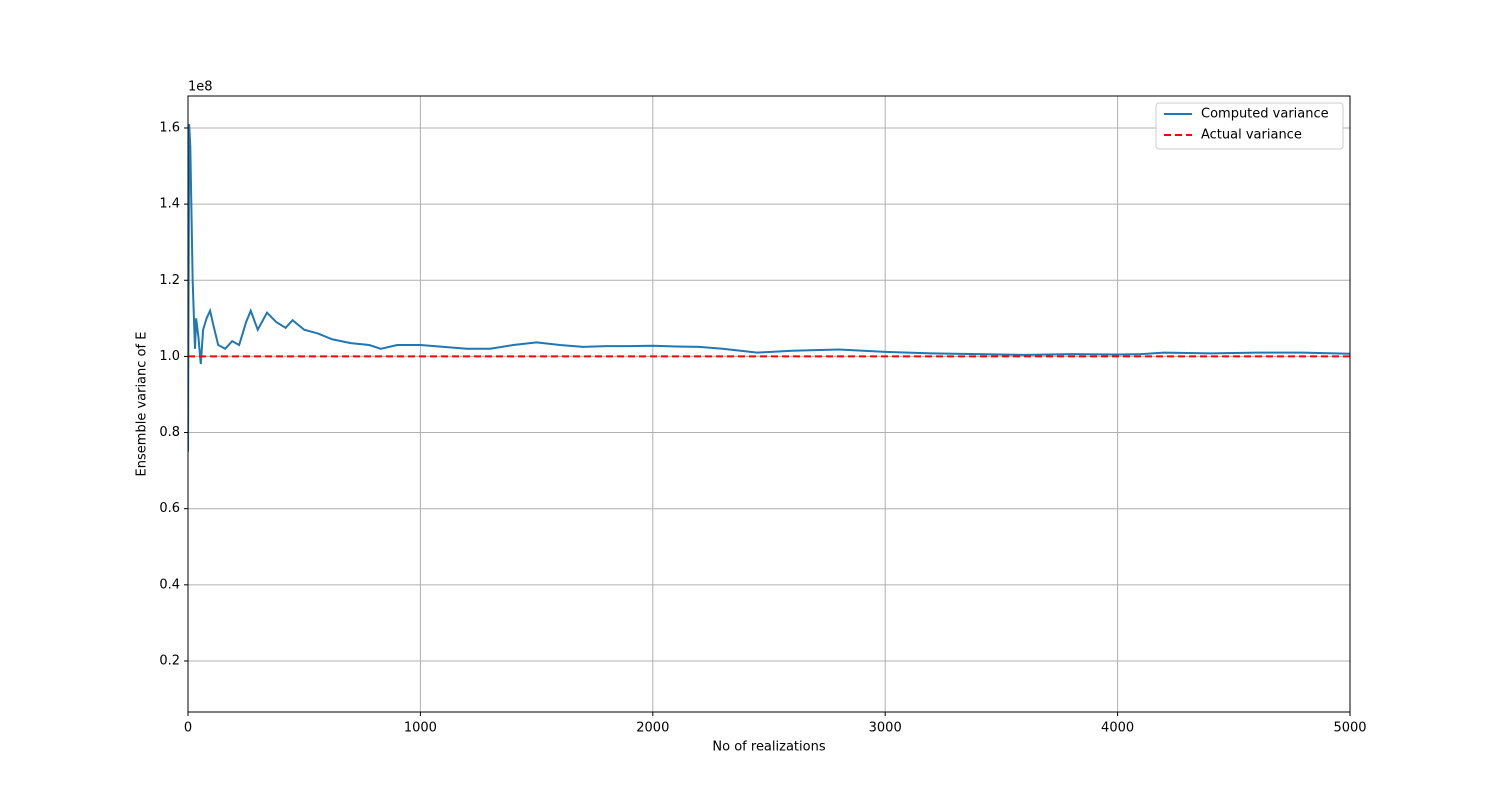  Describe the element at coordinates (1349, 728) in the screenshot. I see `x-tick-label: 5000` at that location.